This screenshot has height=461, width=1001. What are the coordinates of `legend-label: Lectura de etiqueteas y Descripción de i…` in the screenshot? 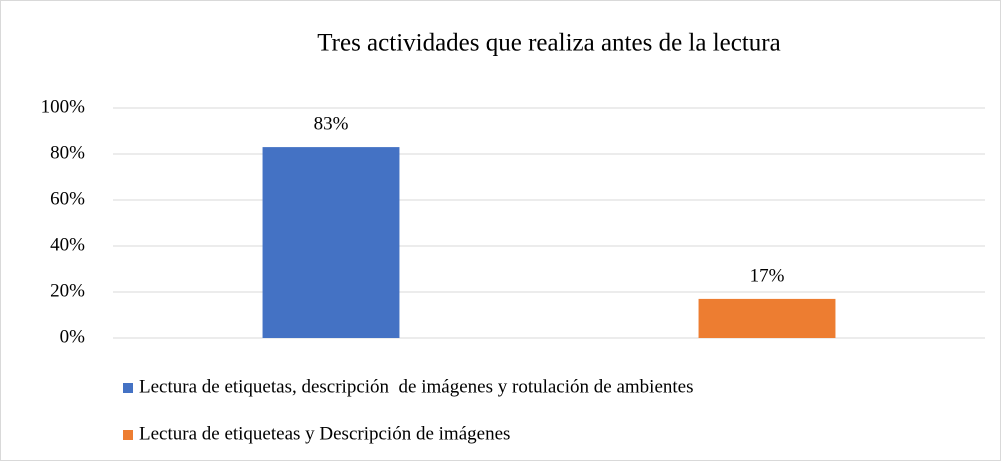 It's located at (324, 433).